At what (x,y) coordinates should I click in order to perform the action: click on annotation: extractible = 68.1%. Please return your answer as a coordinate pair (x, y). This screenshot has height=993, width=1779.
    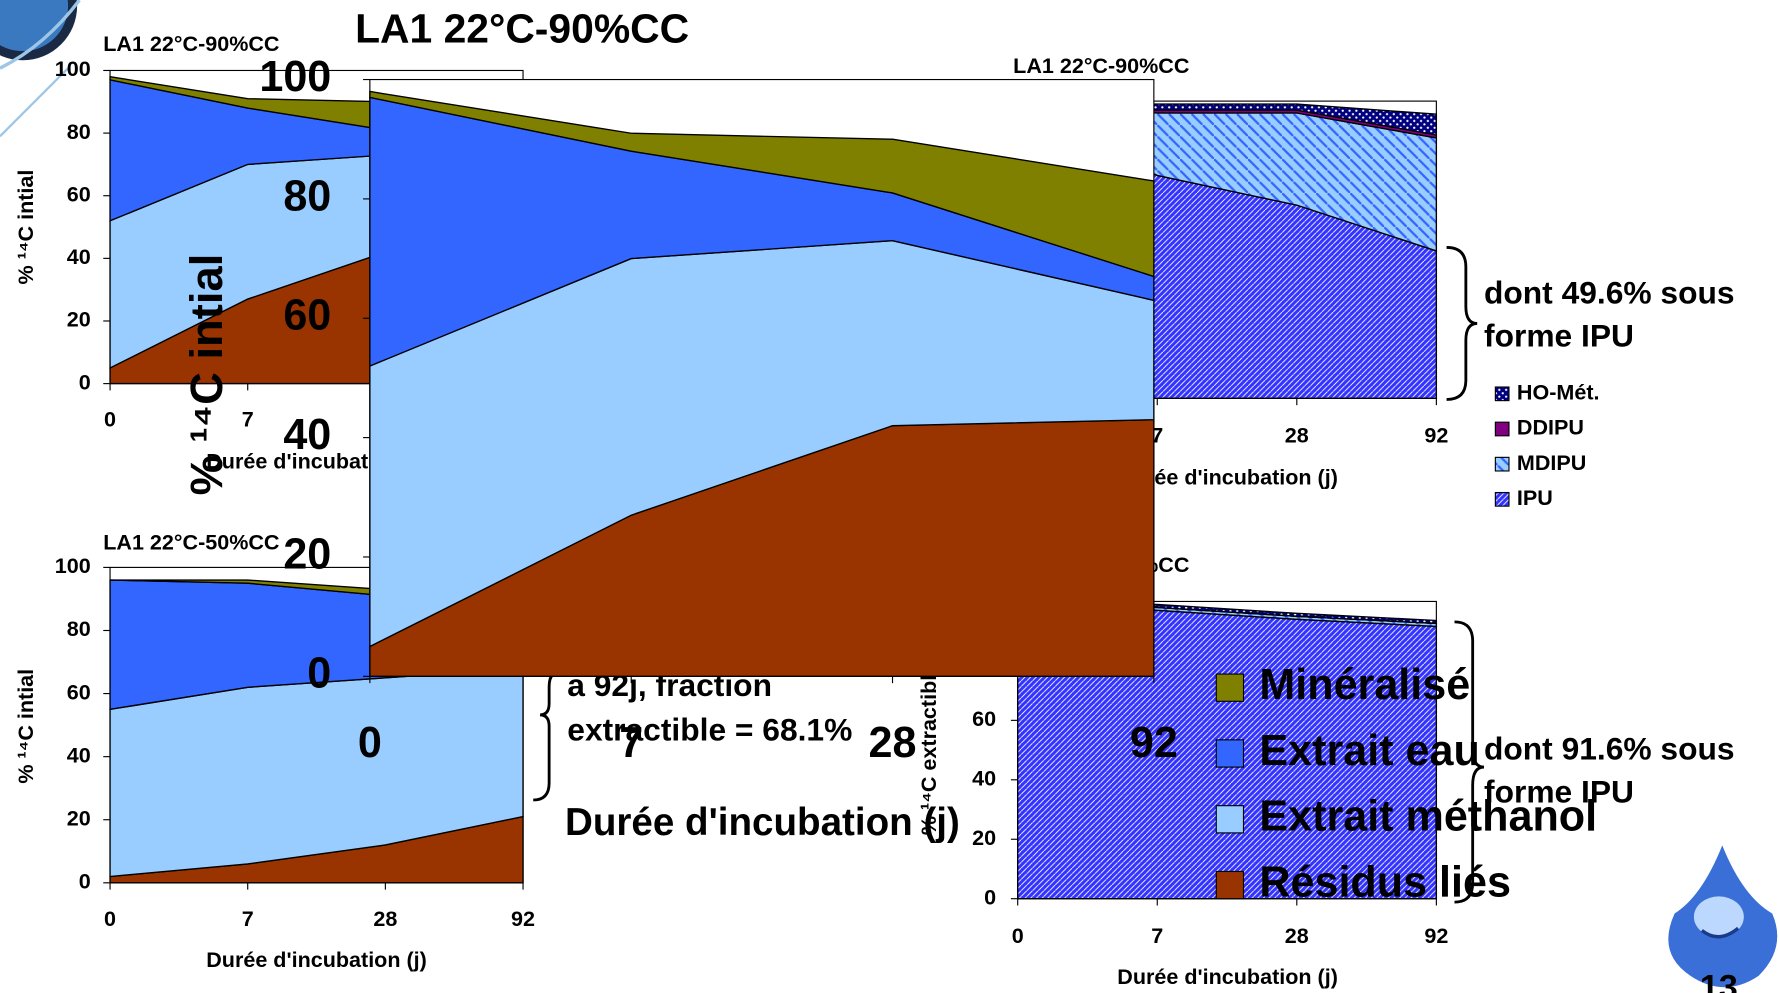
    Looking at the image, I should click on (709, 729).